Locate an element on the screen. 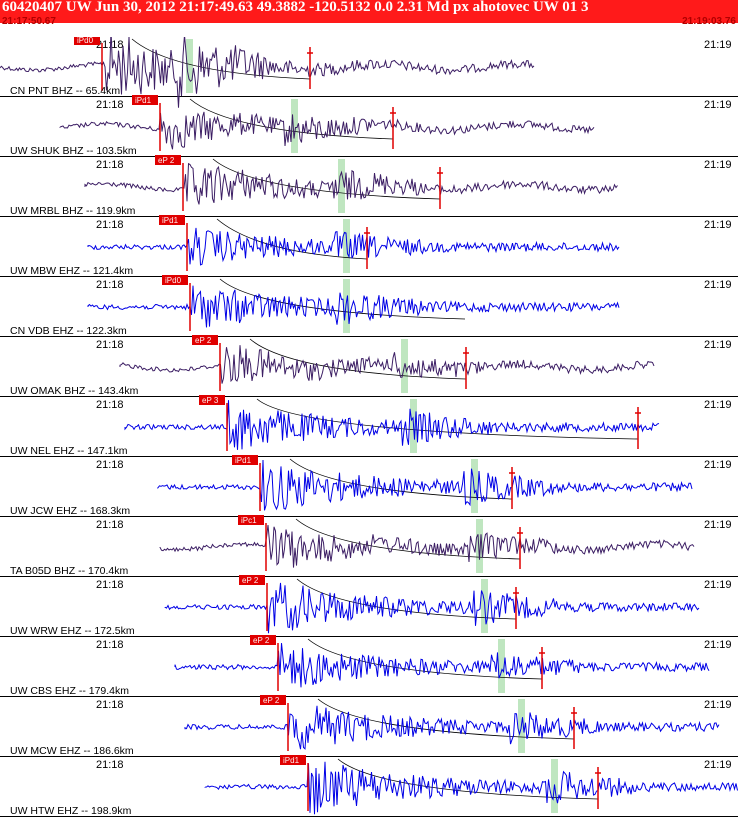 The image size is (738, 818). station-label: UW MBW EHZ -- 121.4km is located at coordinates (71, 271).